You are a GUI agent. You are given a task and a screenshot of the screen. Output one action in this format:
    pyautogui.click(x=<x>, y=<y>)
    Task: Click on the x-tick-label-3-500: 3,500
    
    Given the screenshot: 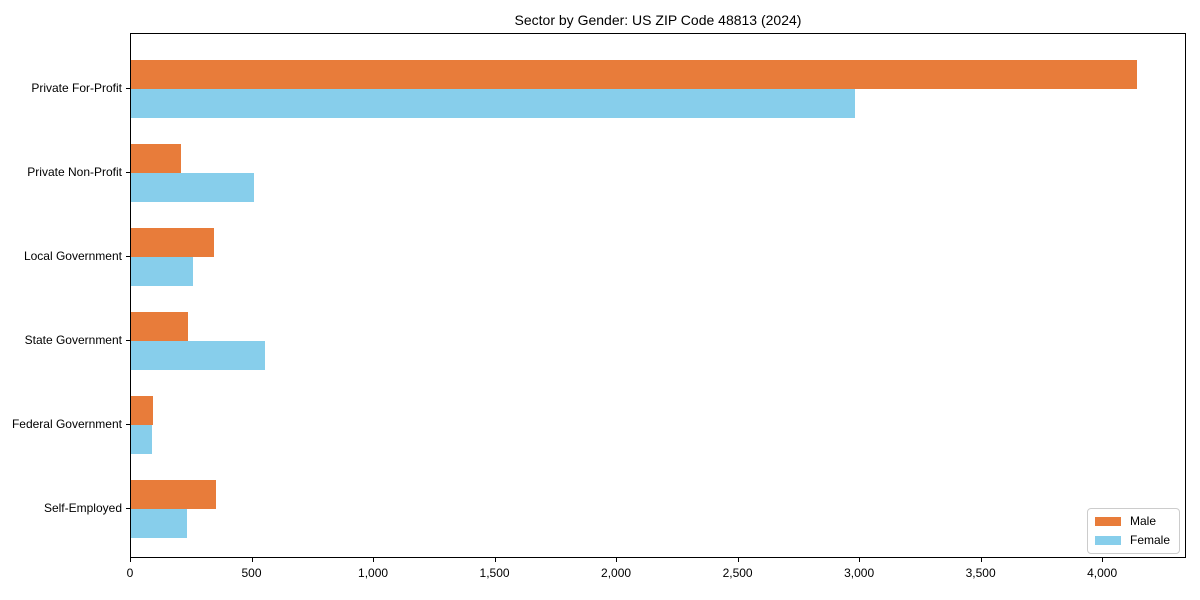 What is the action you would take?
    pyautogui.click(x=980, y=573)
    